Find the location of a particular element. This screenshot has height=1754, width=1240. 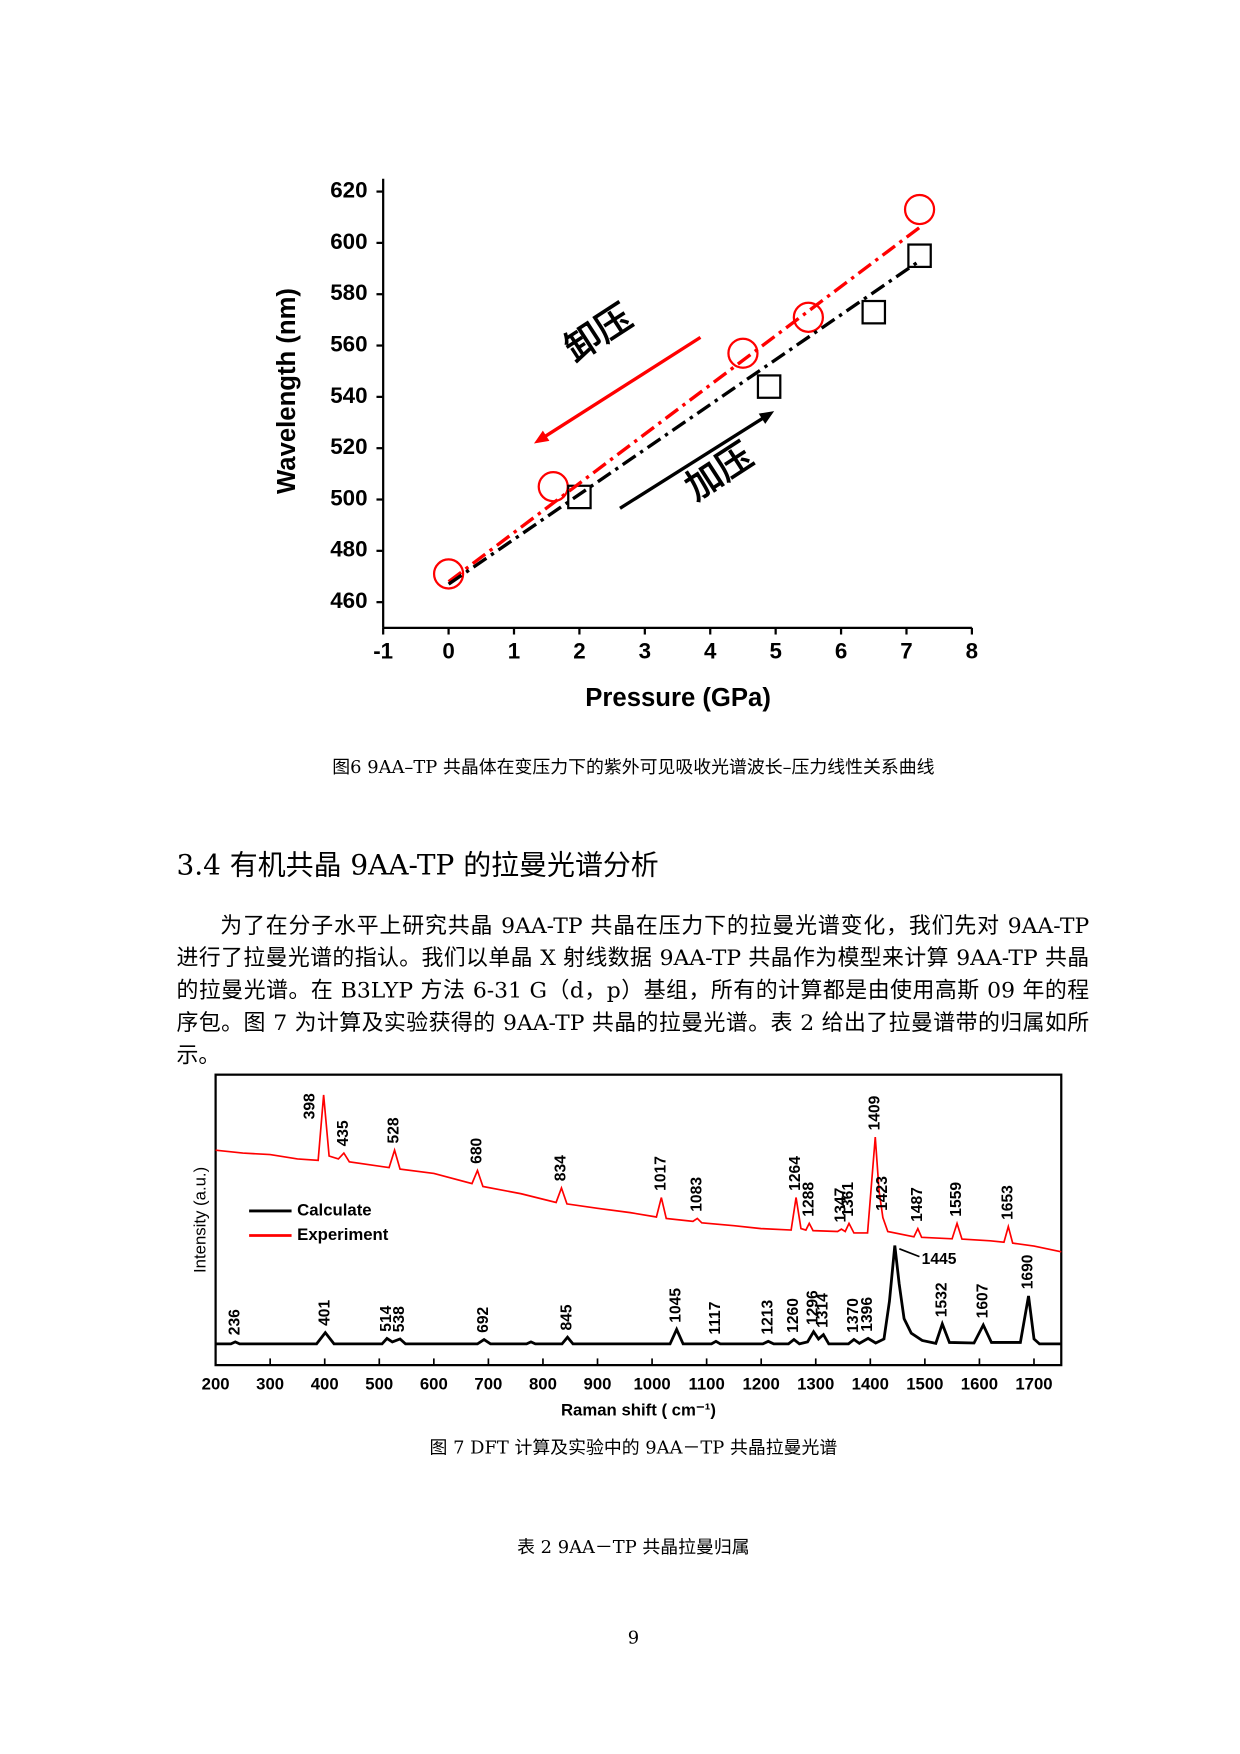

y-tick-label: 520 is located at coordinates (348, 446).